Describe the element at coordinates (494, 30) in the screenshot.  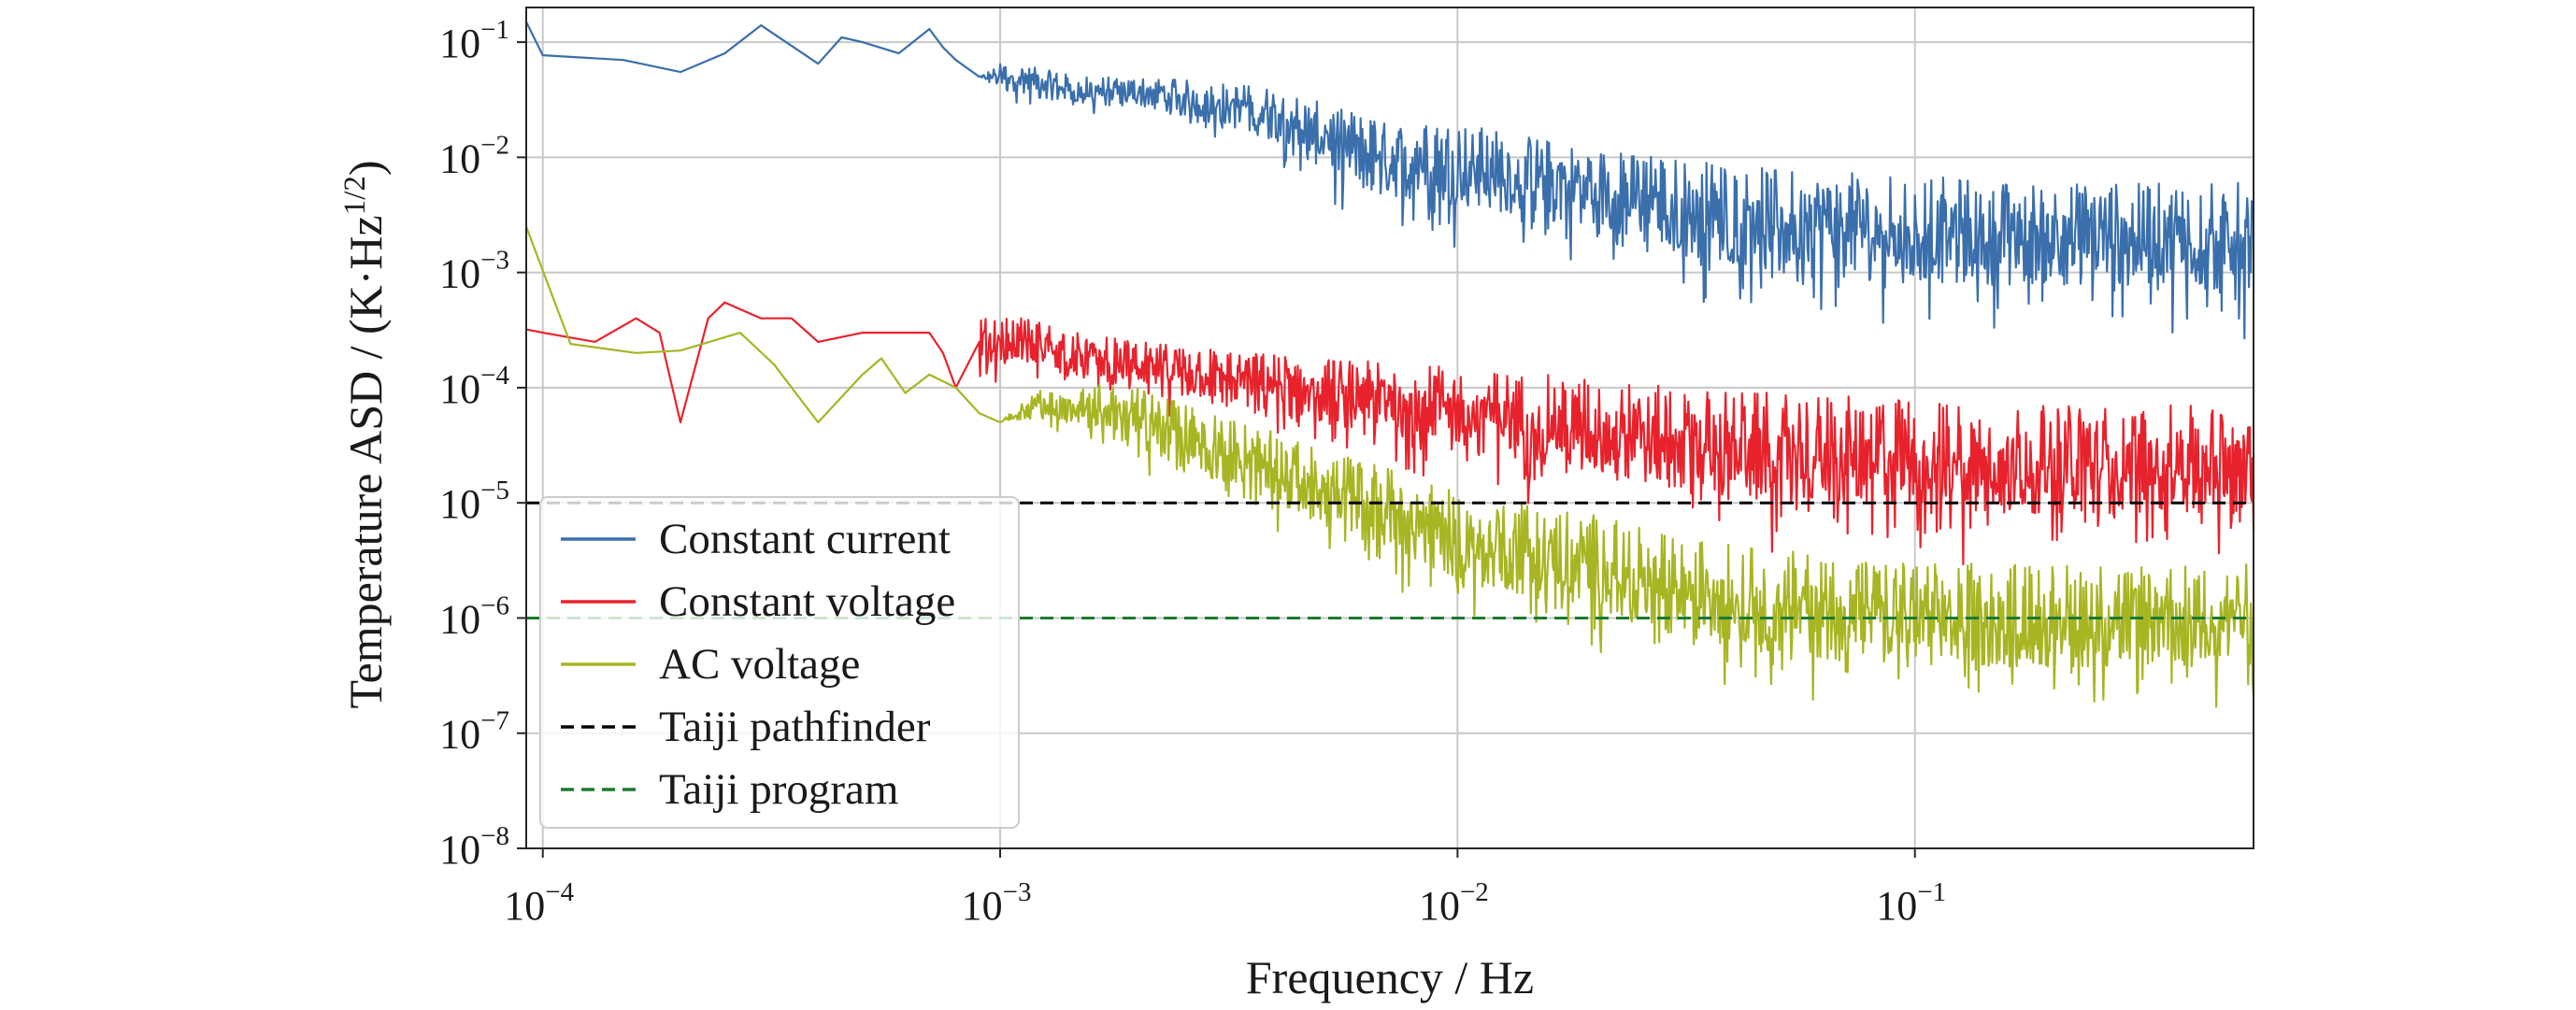
I see `y-tick-exp: −1` at that location.